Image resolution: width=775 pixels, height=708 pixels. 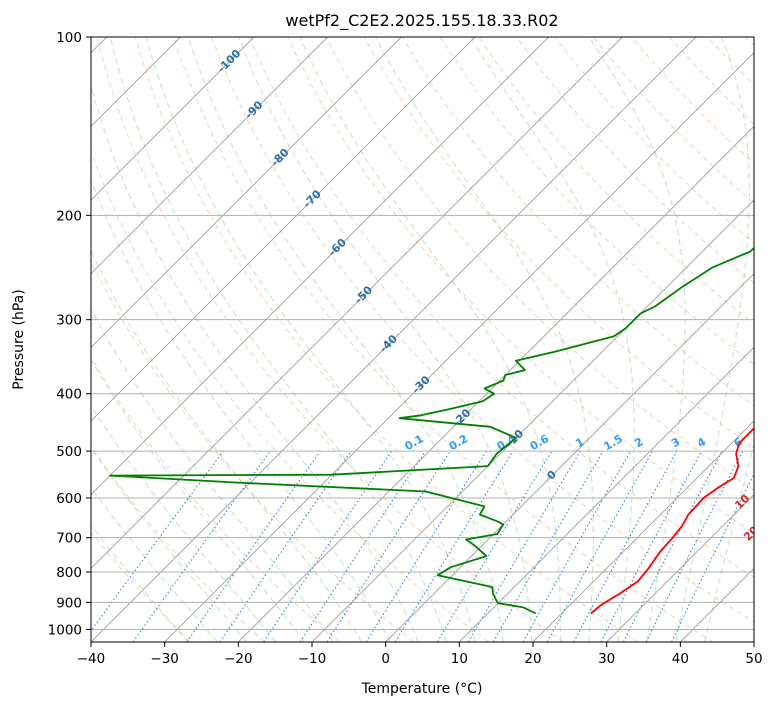 I want to click on isotherm-label: 0, so click(x=551, y=475).